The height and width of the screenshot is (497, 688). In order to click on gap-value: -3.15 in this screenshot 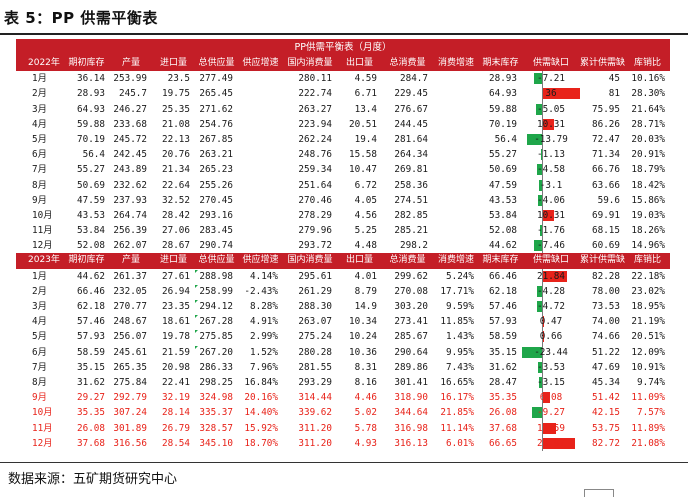, I will do `click(551, 382)`.